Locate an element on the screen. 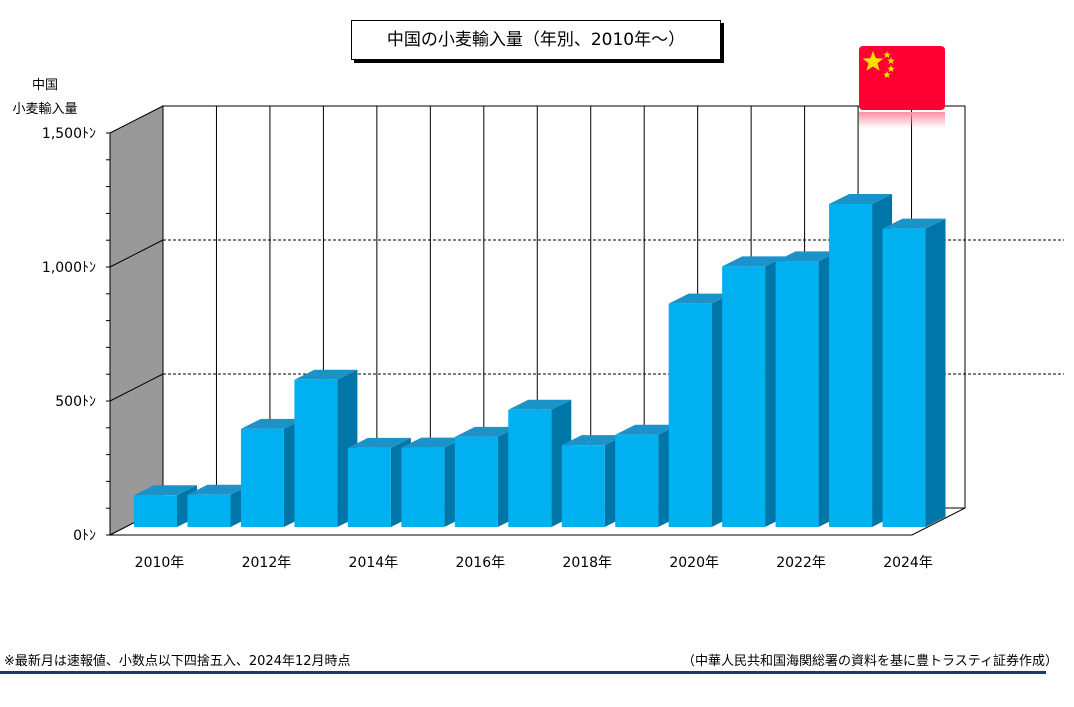 This screenshot has width=1074, height=707. x-tick-label: 2012年 is located at coordinates (267, 563).